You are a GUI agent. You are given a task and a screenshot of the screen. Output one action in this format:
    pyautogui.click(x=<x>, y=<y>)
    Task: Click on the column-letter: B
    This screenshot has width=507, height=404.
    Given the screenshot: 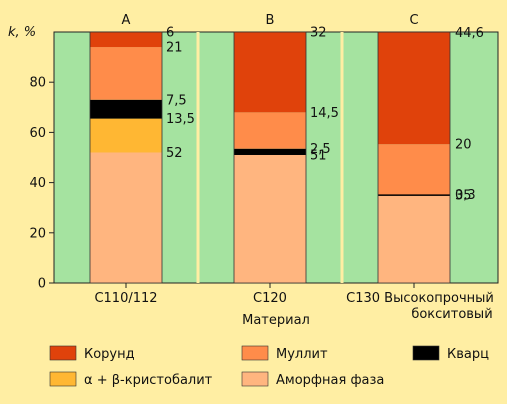 What is the action you would take?
    pyautogui.click(x=270, y=20)
    